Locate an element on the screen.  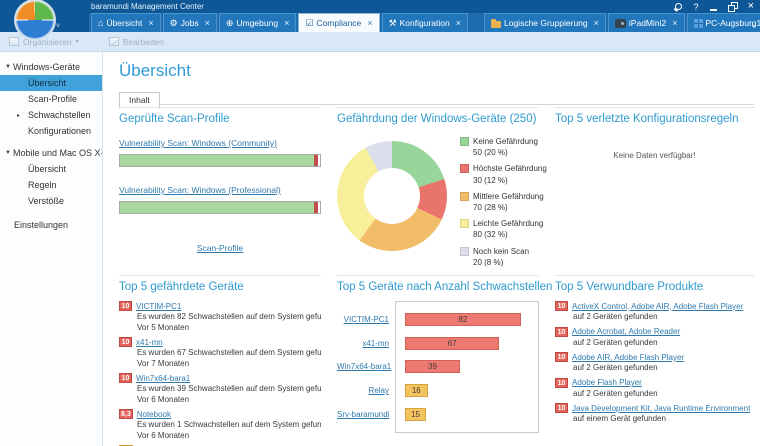
doc-tab-logische-gruppierung: Logische Gruppierung × is located at coordinates (545, 22).